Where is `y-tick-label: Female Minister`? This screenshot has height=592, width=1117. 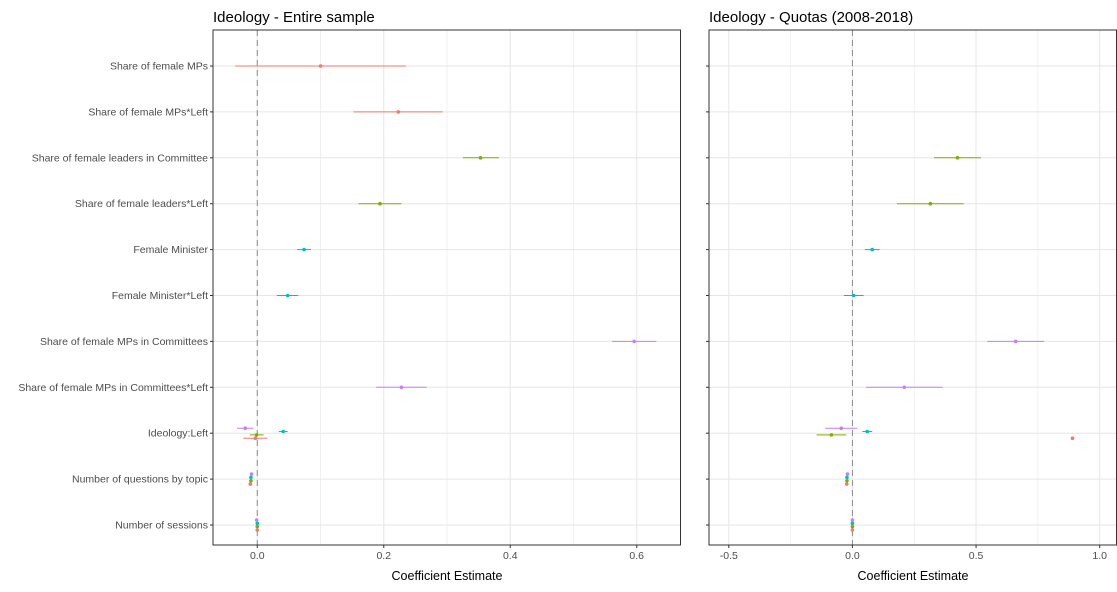
y-tick-label: Female Minister is located at coordinates (170, 250).